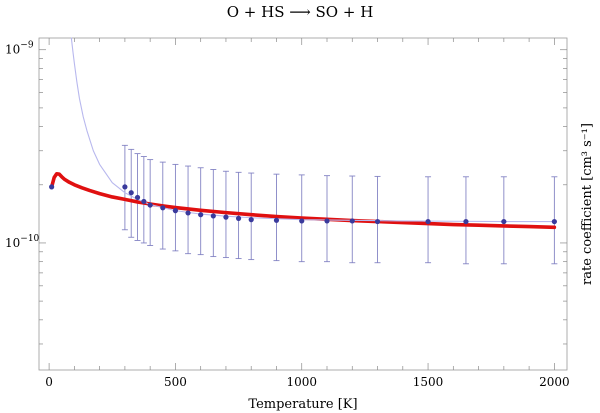 The image size is (600, 413). I want to click on x-tick-label: 0, so click(49, 382).